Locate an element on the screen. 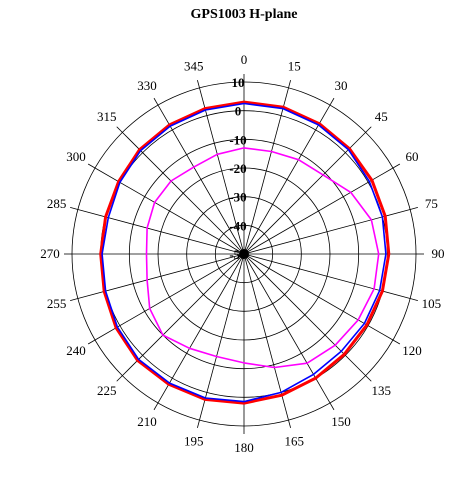  angle-tick-label: 270 is located at coordinates (50, 253).